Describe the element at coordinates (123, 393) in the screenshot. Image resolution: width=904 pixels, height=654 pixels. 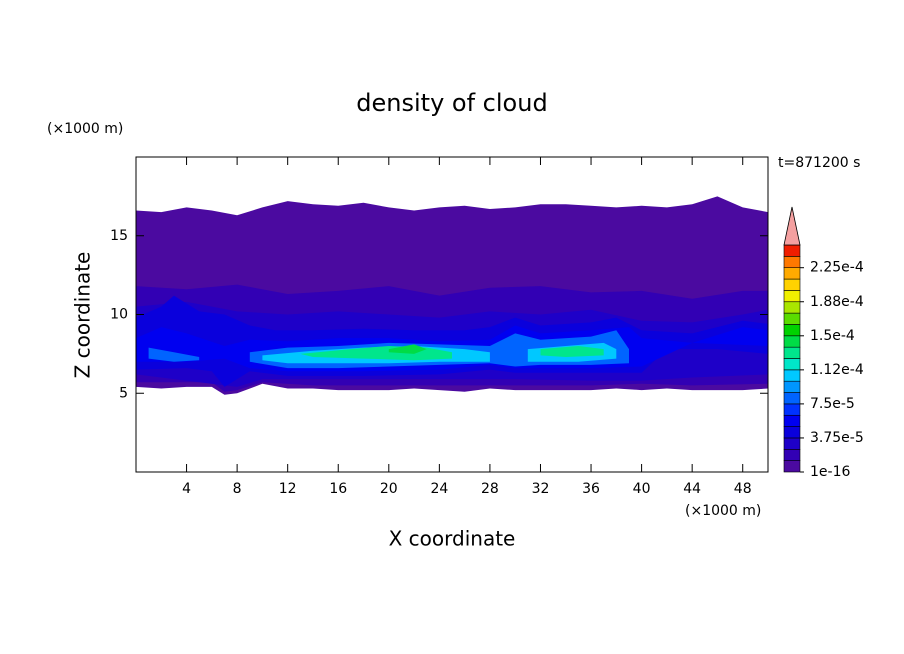
I see `y-tick-label: 5` at that location.